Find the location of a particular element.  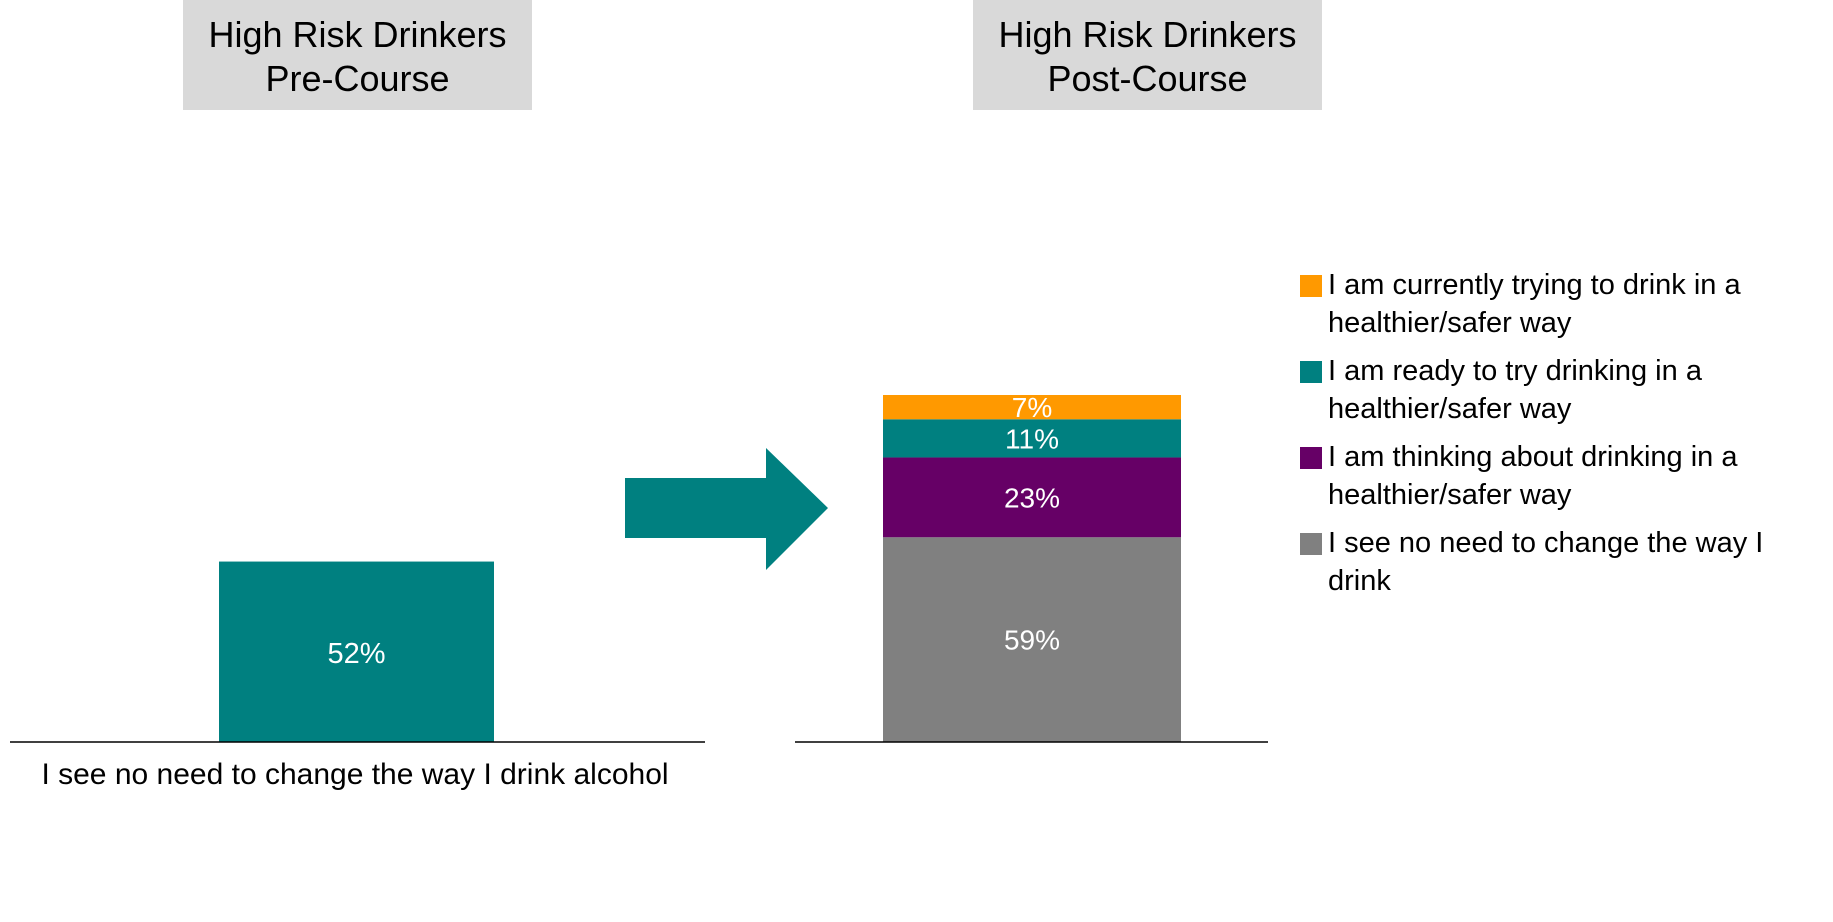

post-course-segment-currently-trying is located at coordinates (1032, 407).